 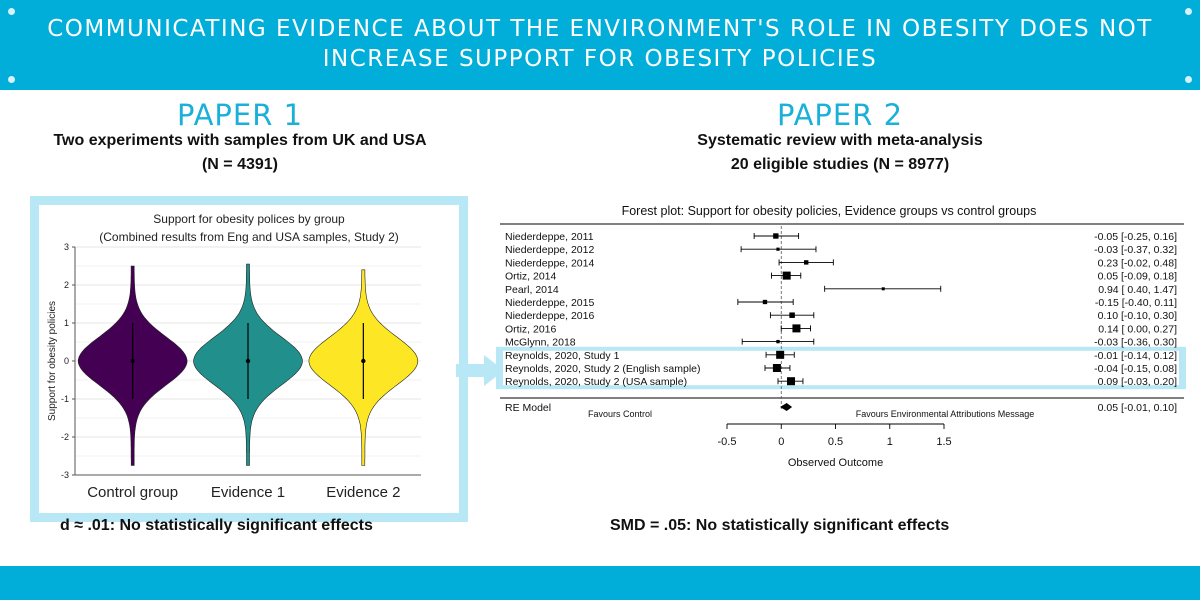 What do you see at coordinates (943, 442) in the screenshot?
I see `forest-x-tick-label: 1.5` at bounding box center [943, 442].